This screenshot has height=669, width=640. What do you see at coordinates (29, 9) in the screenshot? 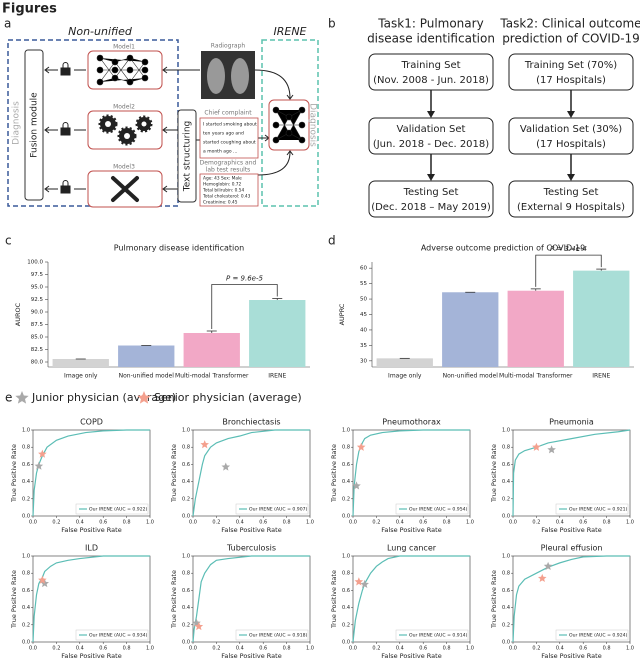
I see `page-title: Figures` at bounding box center [29, 9].